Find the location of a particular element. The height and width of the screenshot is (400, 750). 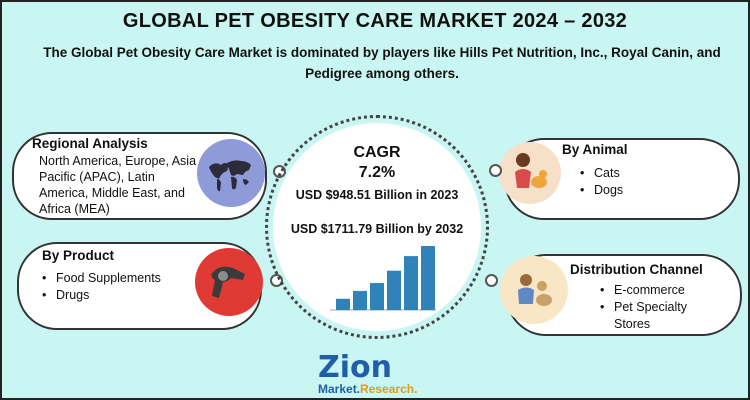

logo-subtext: Market.Research. is located at coordinates (367, 389).